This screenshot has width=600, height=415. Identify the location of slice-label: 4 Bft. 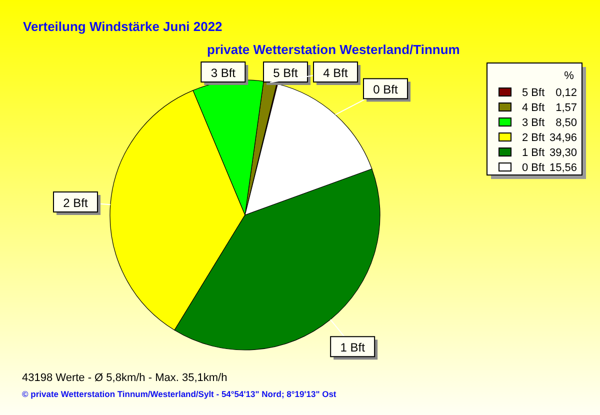
(336, 73).